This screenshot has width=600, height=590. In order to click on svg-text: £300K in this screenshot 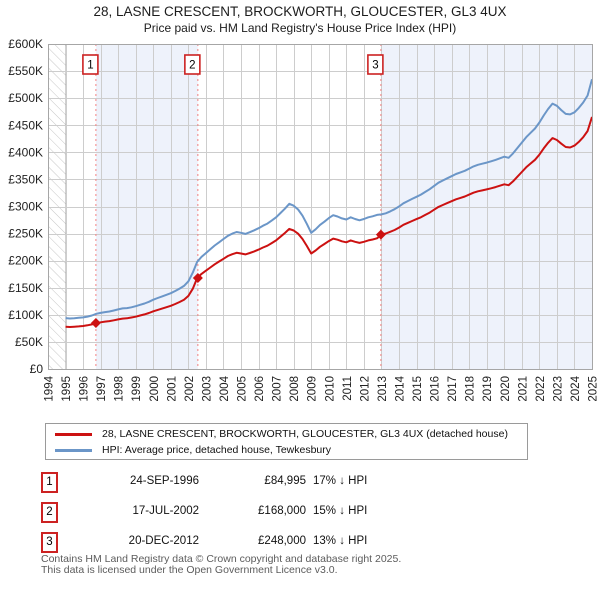, I will do `click(25, 207)`.